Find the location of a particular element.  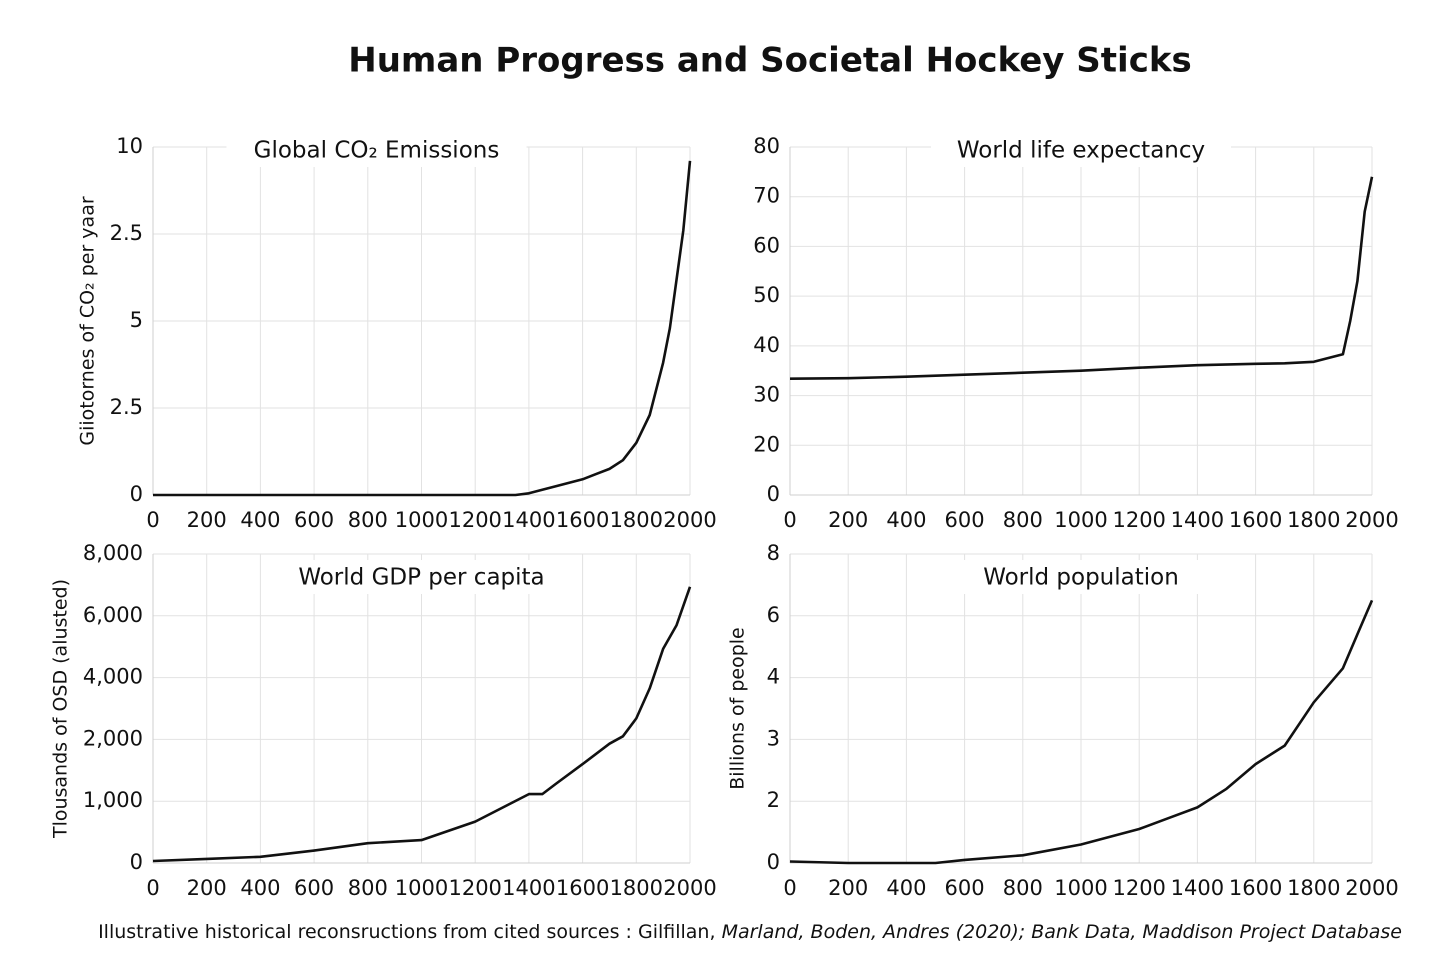

subplot-title: World life expectancy is located at coordinates (1081, 151).